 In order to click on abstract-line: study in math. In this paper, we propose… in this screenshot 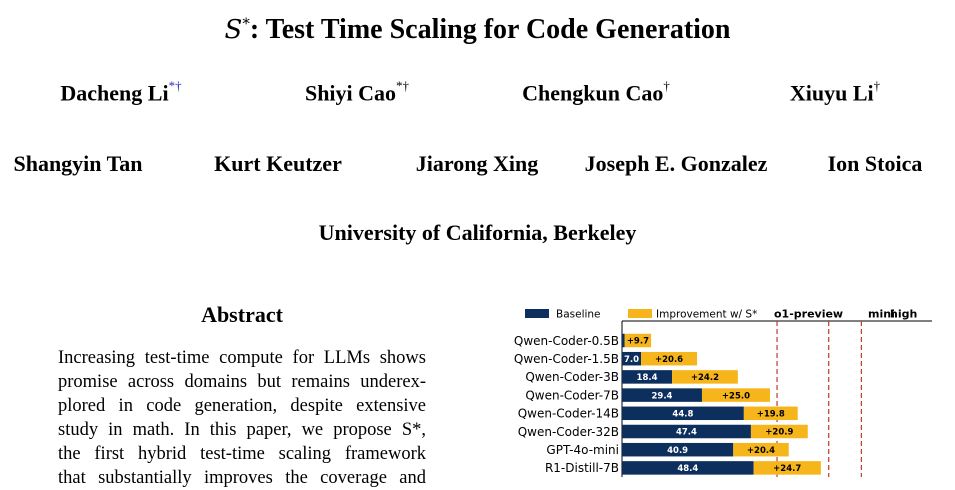, I will do `click(242, 430)`.